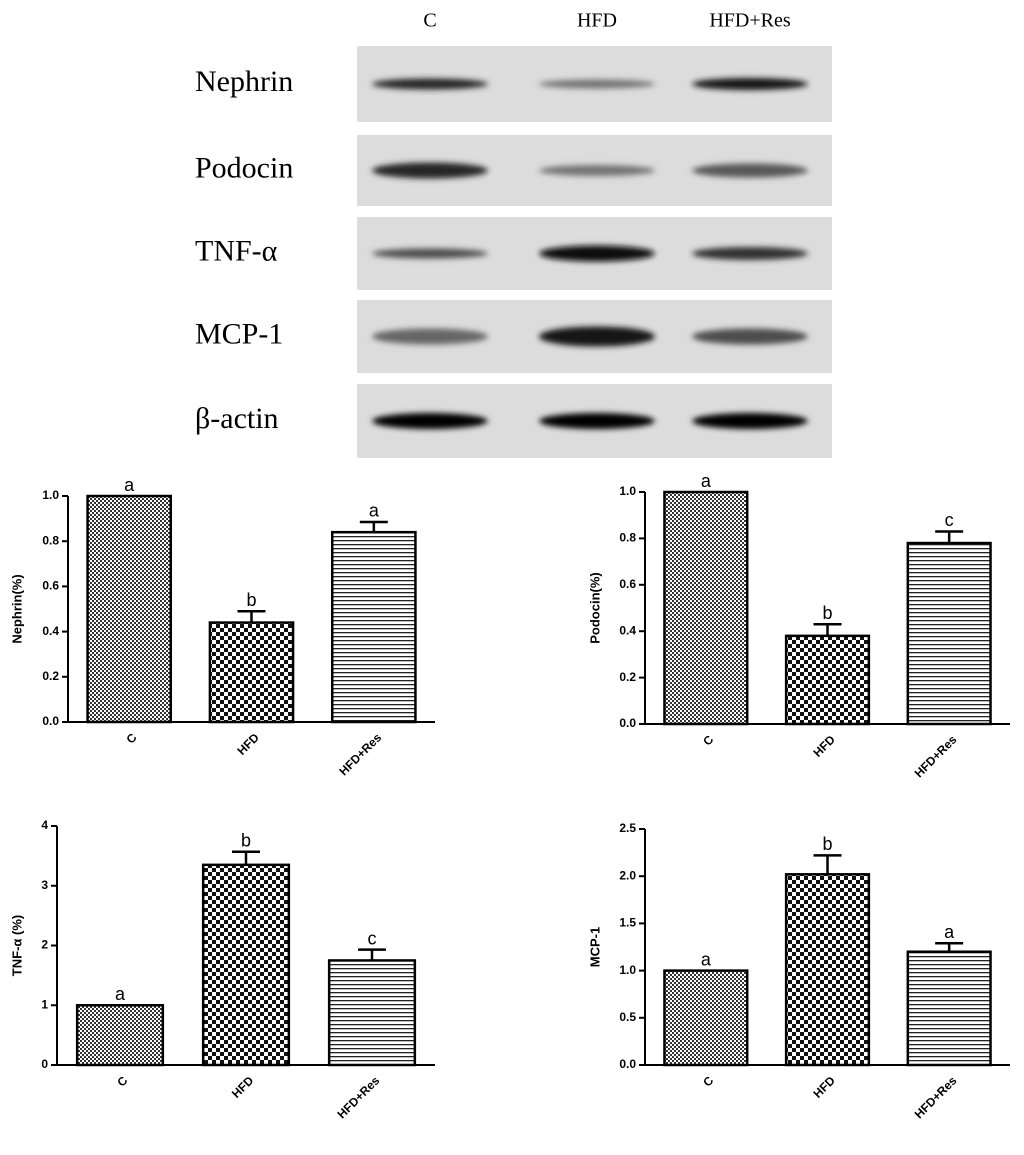 Image resolution: width=1024 pixels, height=1155 pixels. I want to click on y-tick-label: 4, so click(44, 825).